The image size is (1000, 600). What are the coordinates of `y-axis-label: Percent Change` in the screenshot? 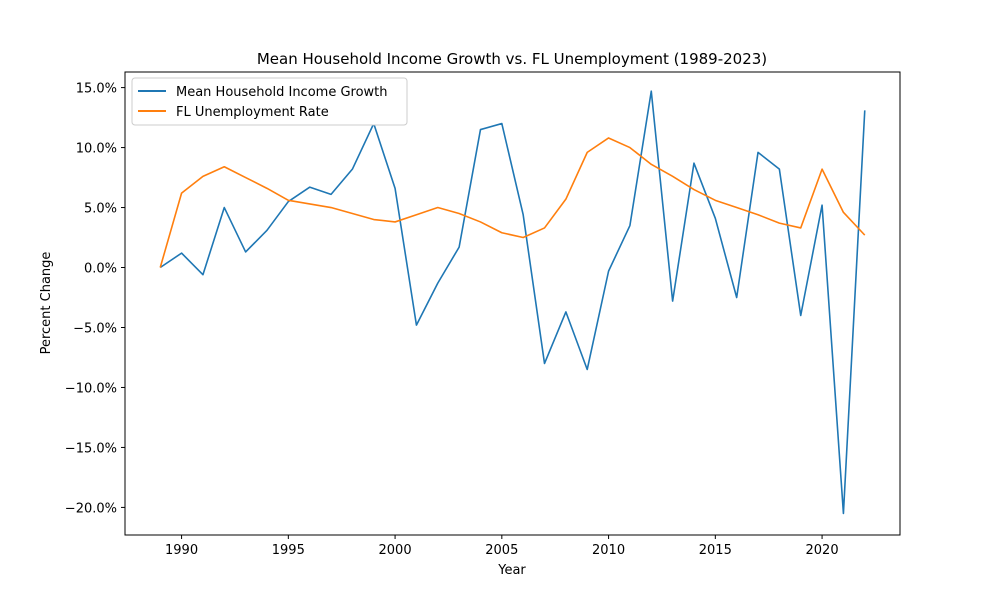 It's located at (46, 303).